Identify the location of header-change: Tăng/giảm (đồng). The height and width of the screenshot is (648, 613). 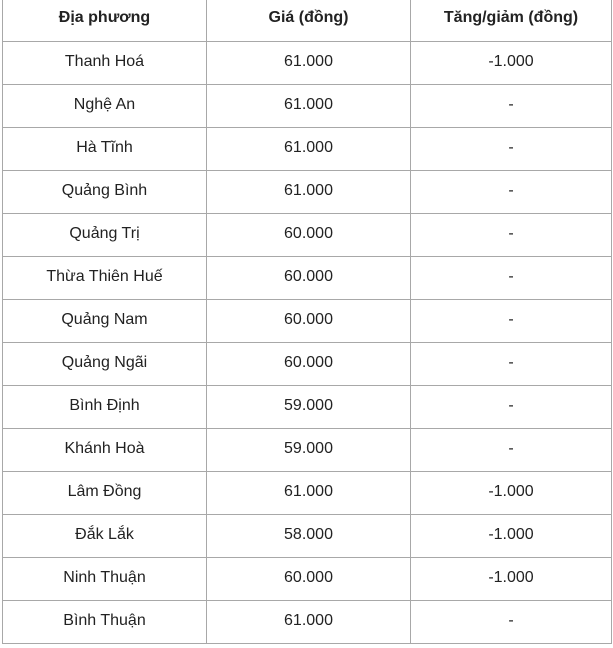
(511, 21).